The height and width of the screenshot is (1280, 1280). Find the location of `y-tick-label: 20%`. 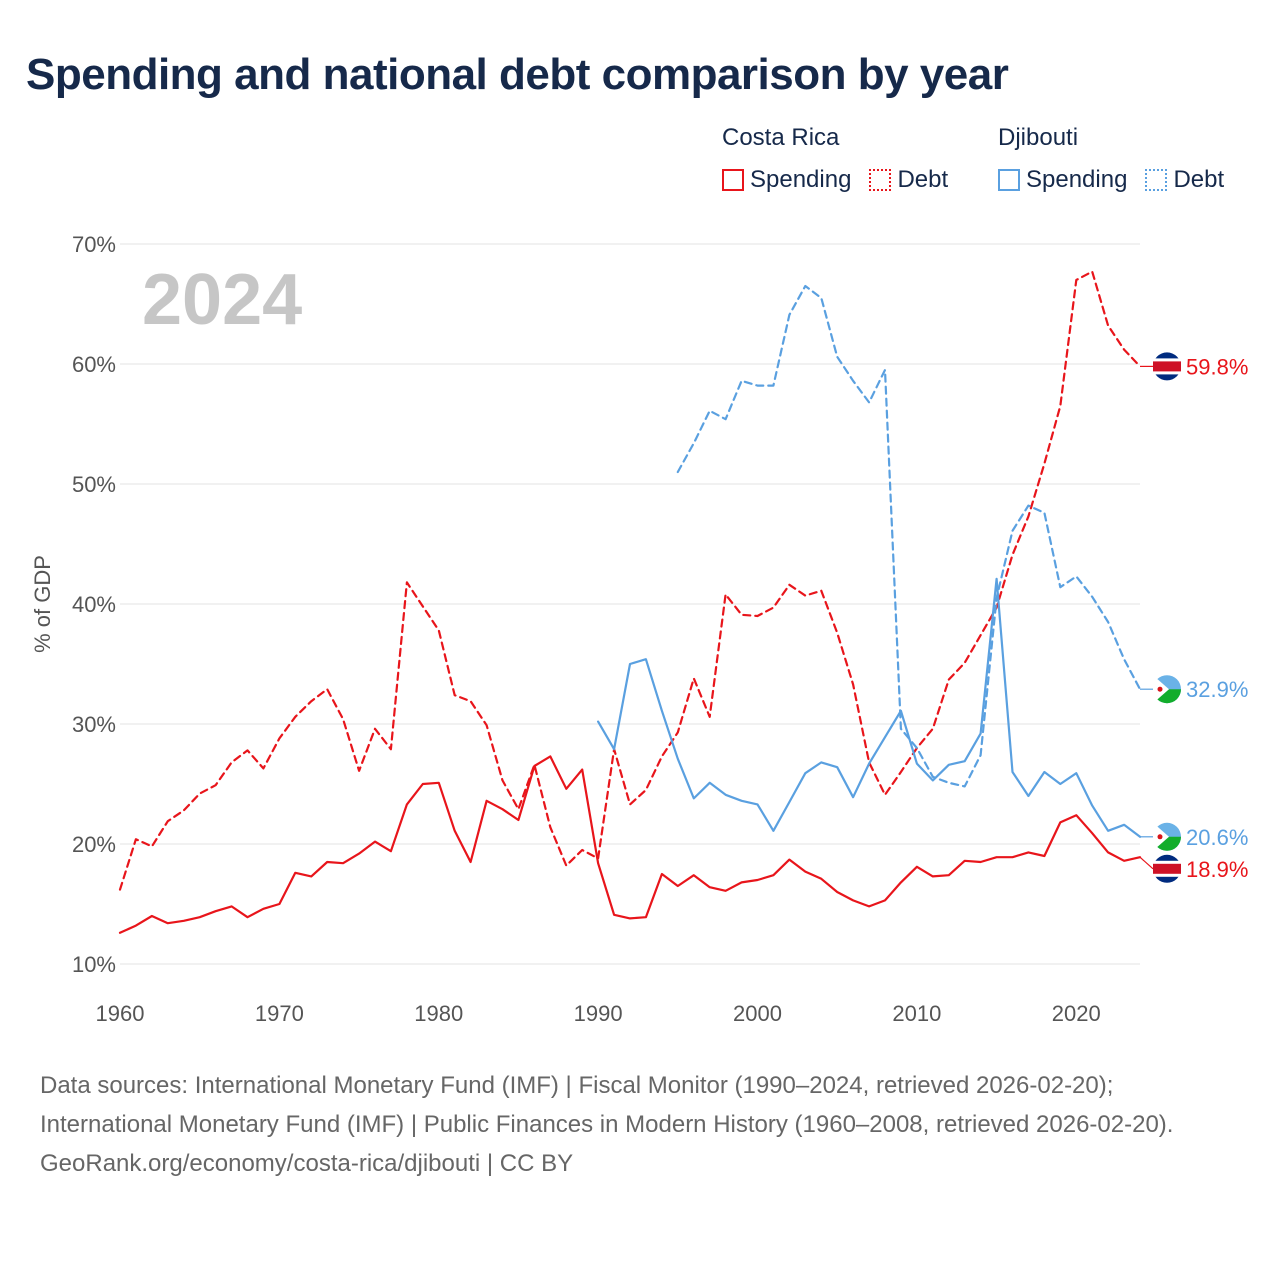

y-tick-label: 20% is located at coordinates (94, 844).